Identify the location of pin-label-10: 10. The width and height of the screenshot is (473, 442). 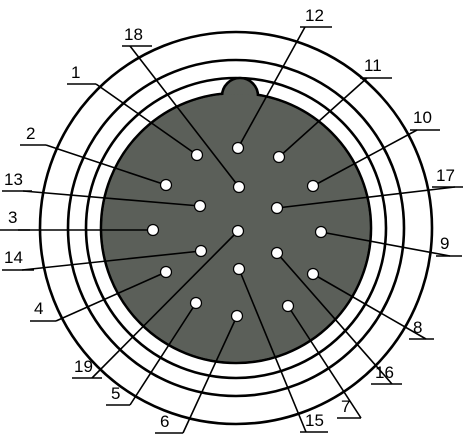
(422, 117).